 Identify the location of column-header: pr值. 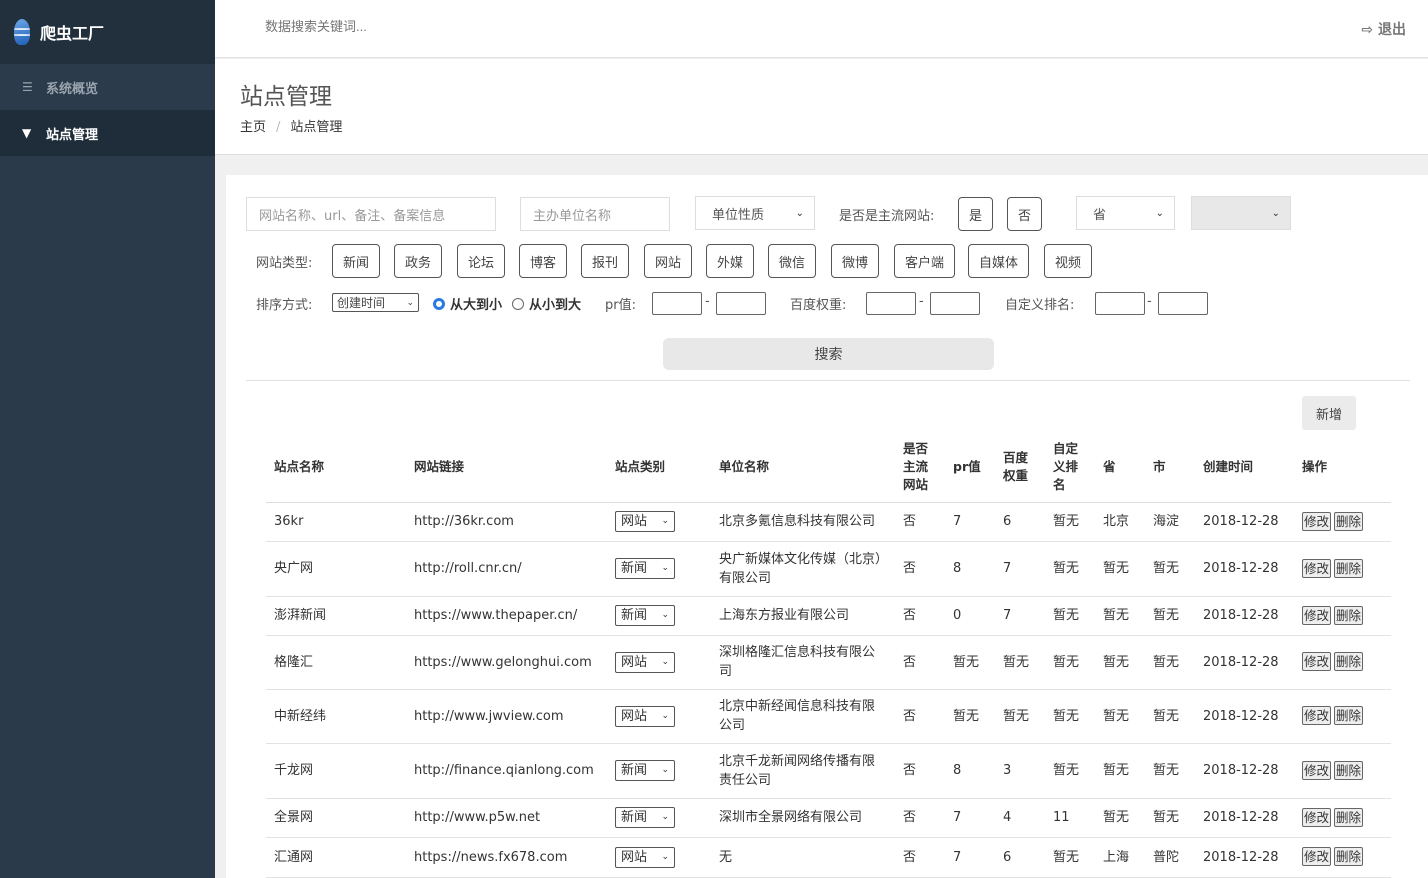
(970, 467).